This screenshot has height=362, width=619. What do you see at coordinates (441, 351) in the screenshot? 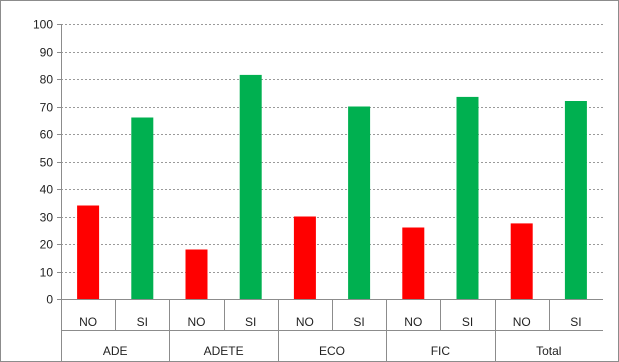
I see `x-group-label: FIC` at bounding box center [441, 351].